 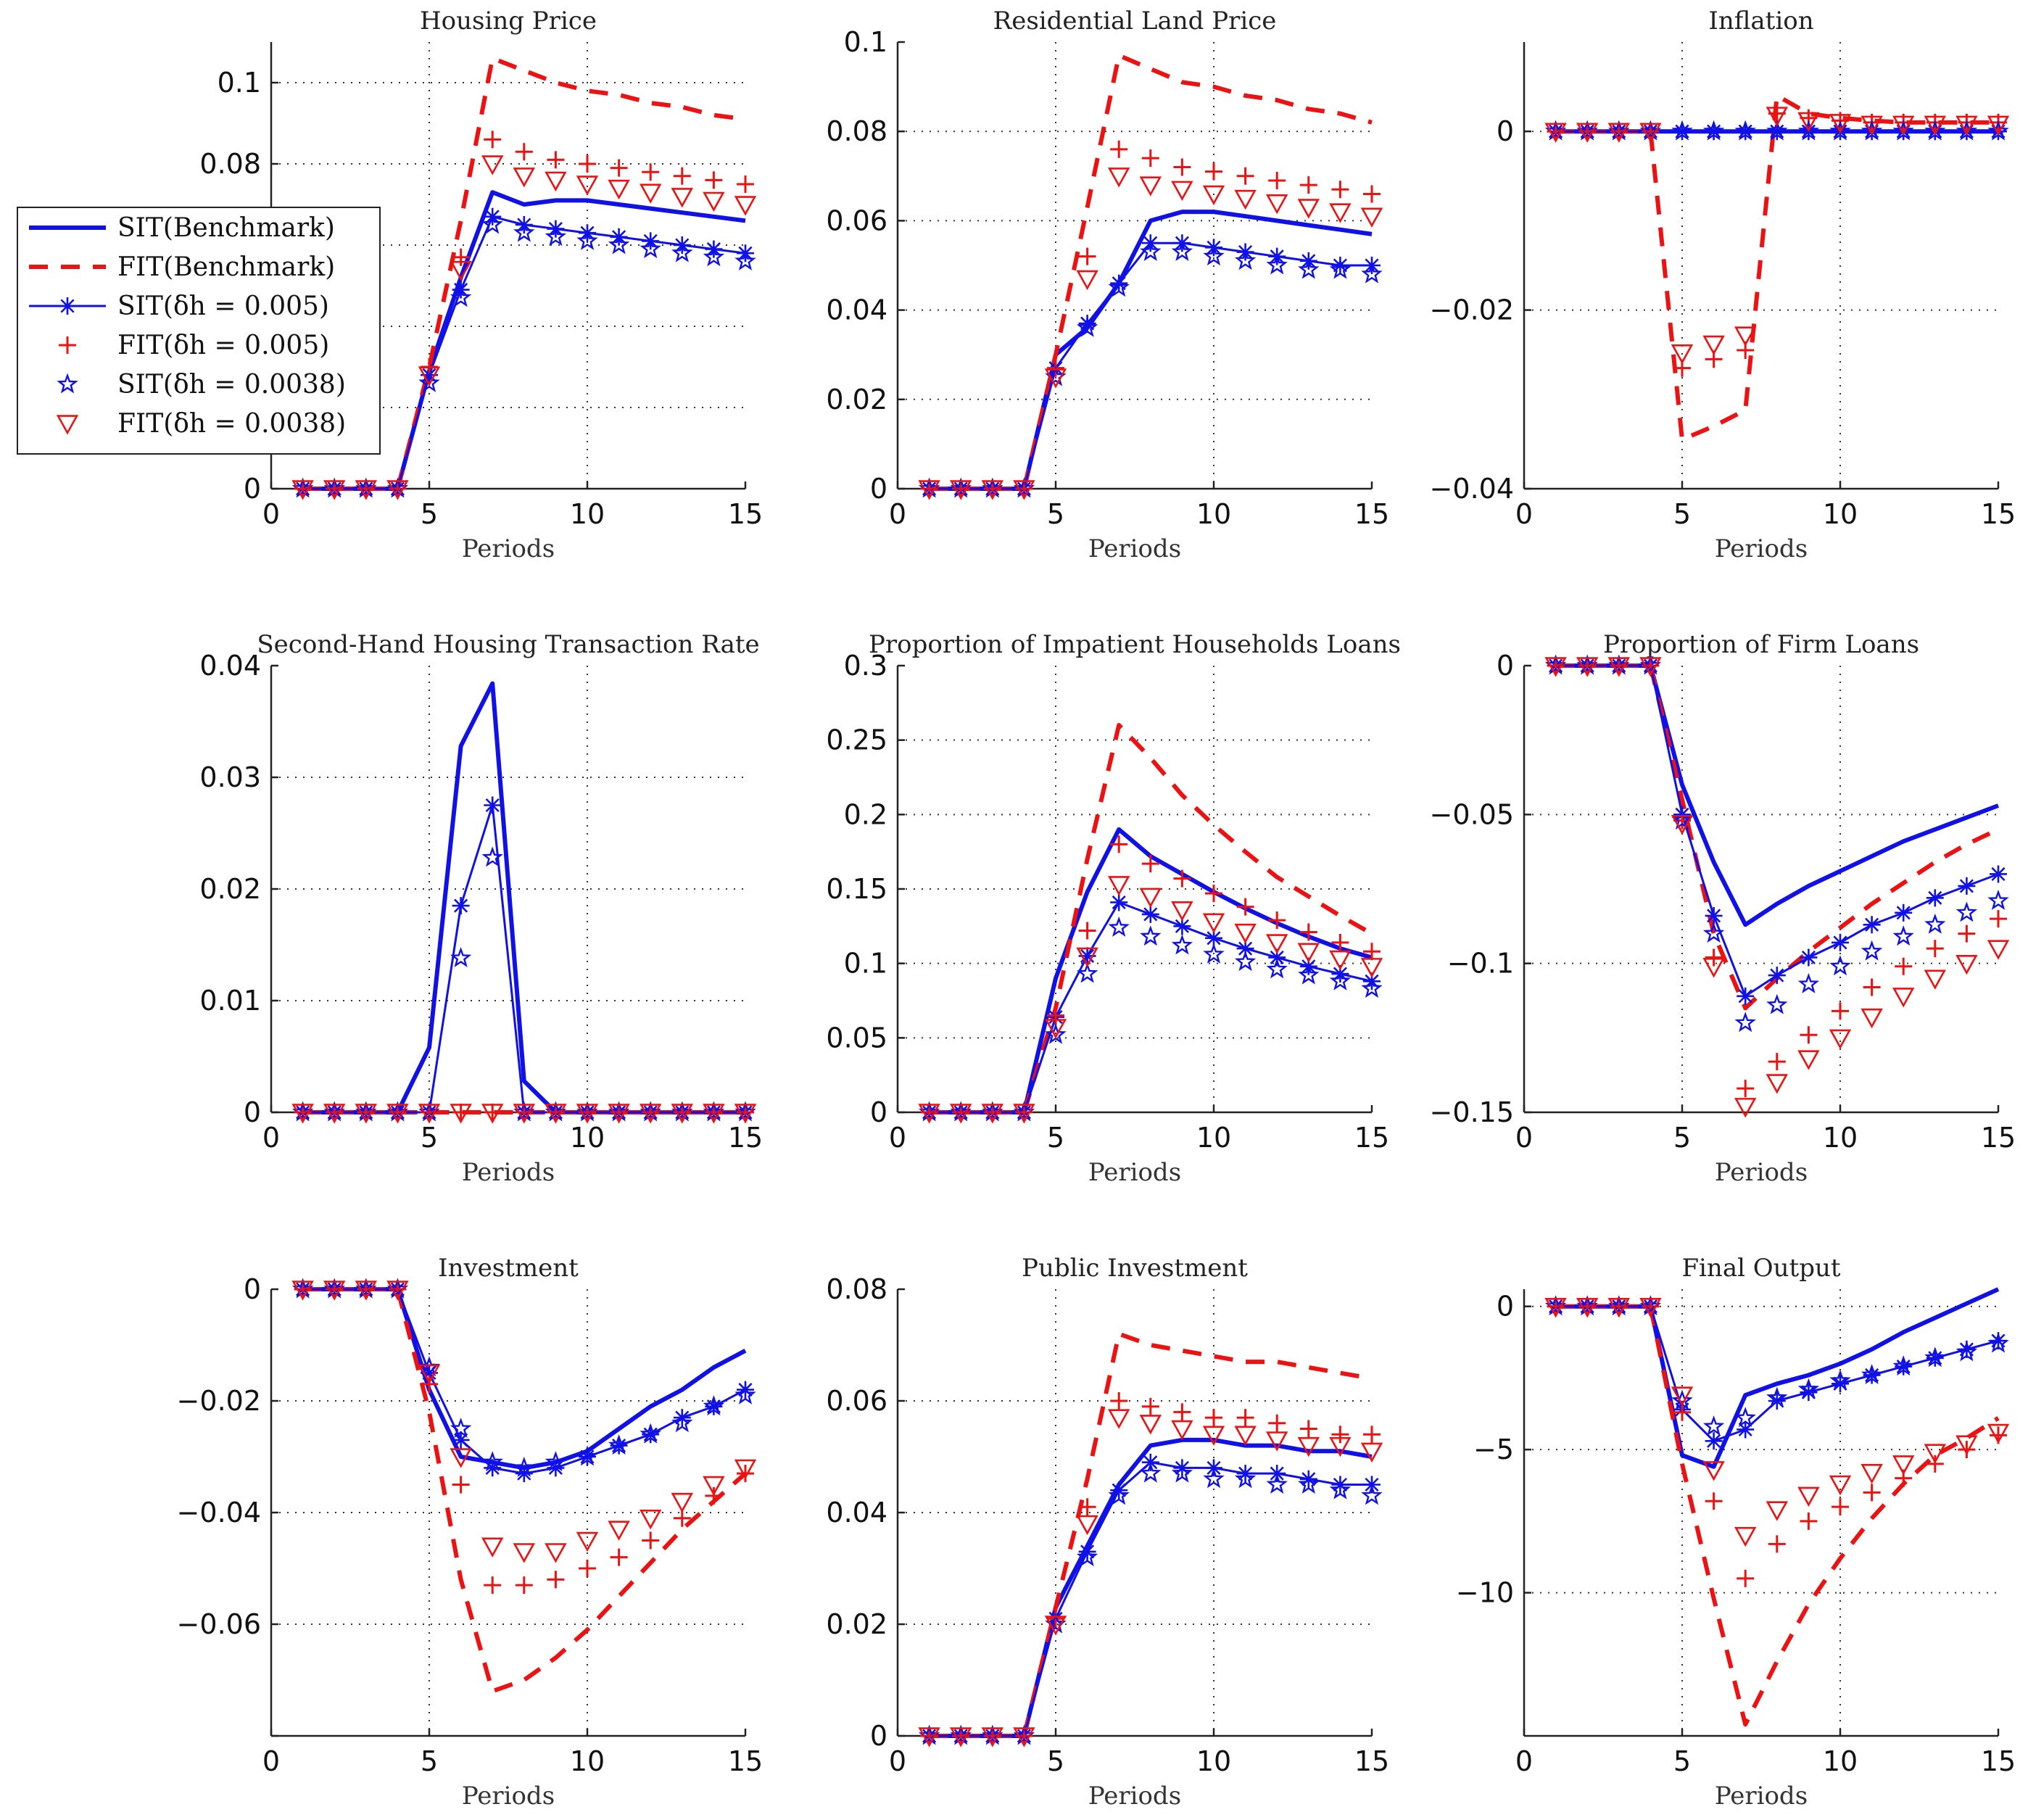 I want to click on y-tick-label: 0.08, so click(x=857, y=131).